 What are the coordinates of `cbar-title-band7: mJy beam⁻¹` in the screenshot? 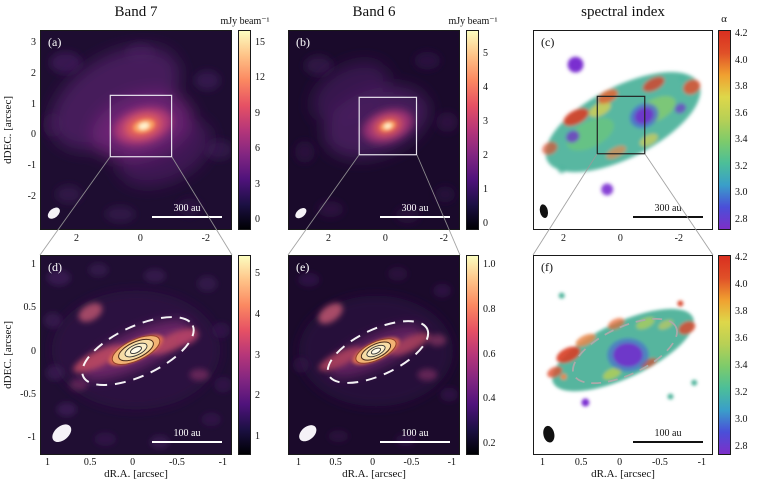 It's located at (245, 21).